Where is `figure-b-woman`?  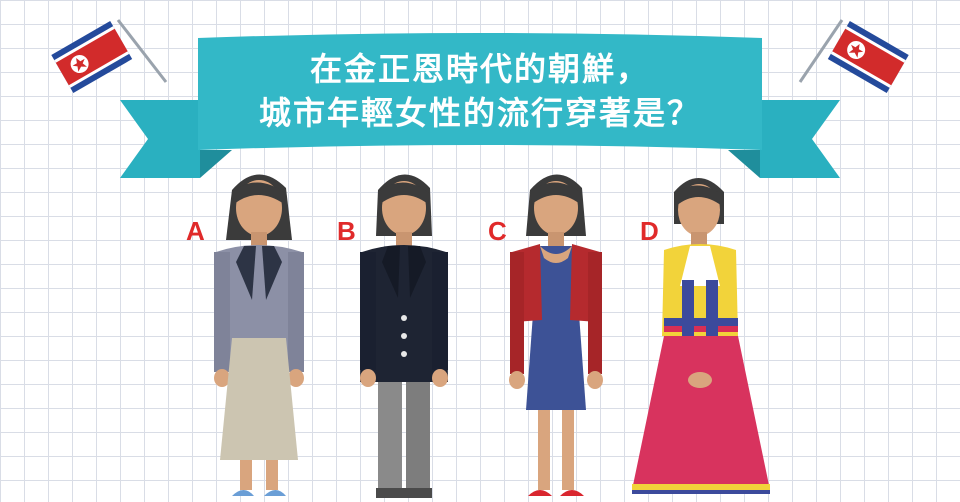
figure-b-woman is located at coordinates (404, 336).